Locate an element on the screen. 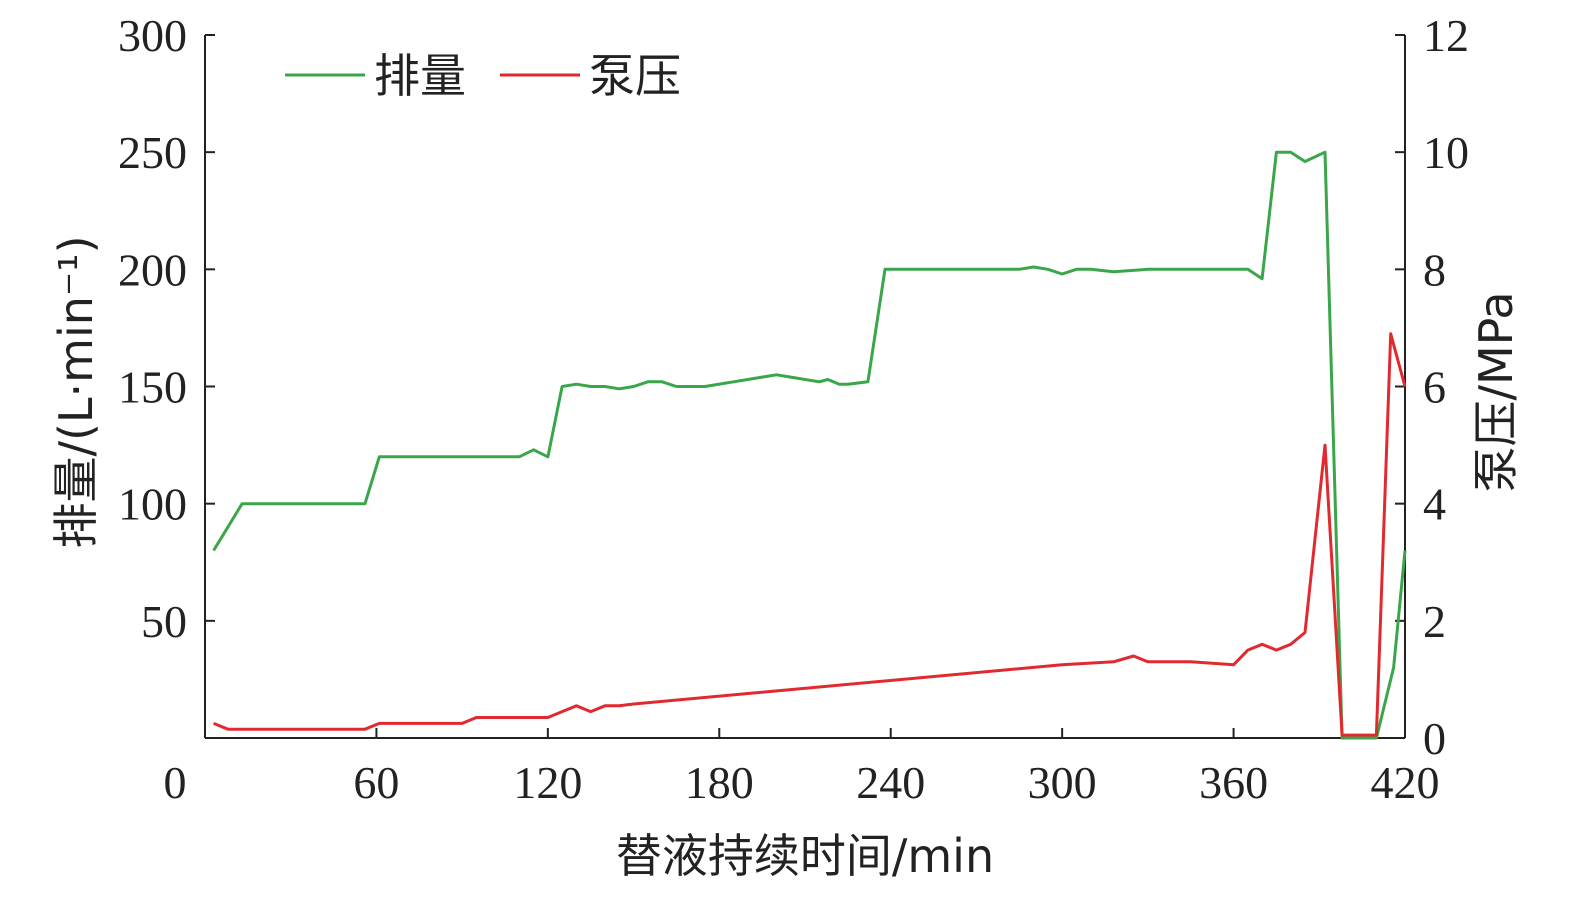  y-right-tick-label: 4 is located at coordinates (1434, 504).